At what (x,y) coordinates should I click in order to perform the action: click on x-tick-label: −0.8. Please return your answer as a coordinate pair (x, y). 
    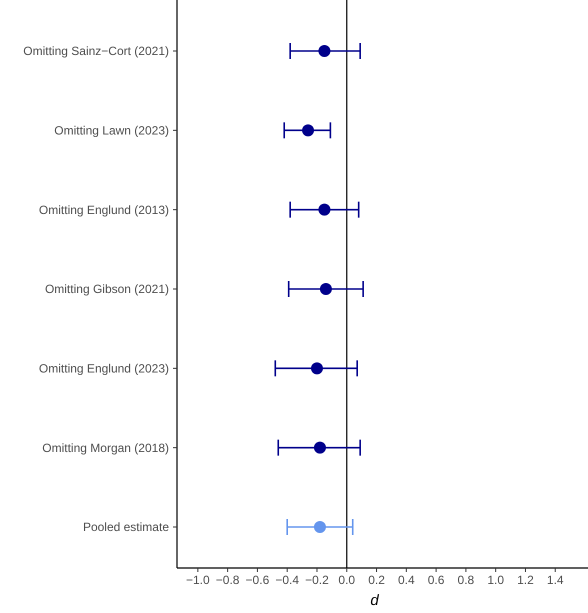
    Looking at the image, I should click on (228, 580).